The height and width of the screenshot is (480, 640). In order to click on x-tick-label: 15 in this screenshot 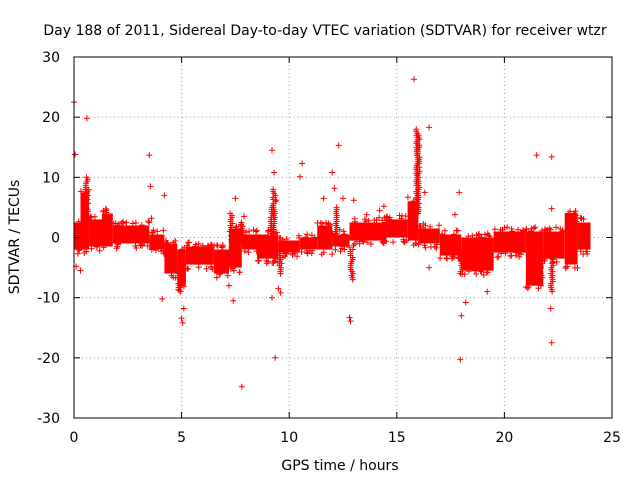, I will do `click(397, 438)`.